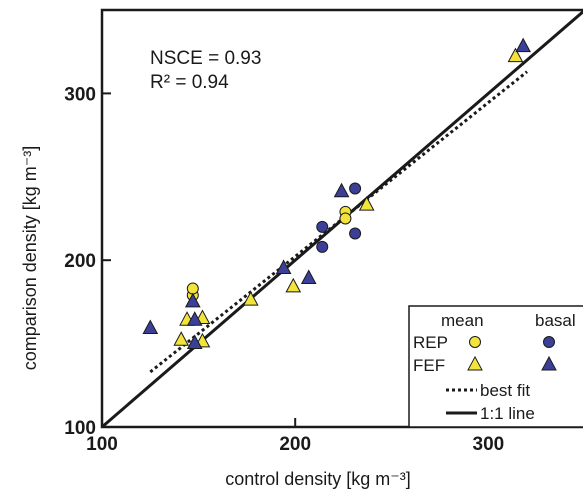 The height and width of the screenshot is (497, 583). Describe the element at coordinates (429, 365) in the screenshot. I see `legend-label-fef: FEF` at that location.